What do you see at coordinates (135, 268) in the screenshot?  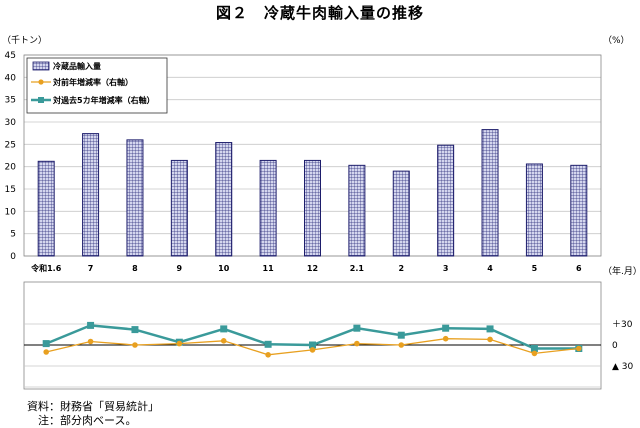 I see `x-tick-label: 8` at bounding box center [135, 268].